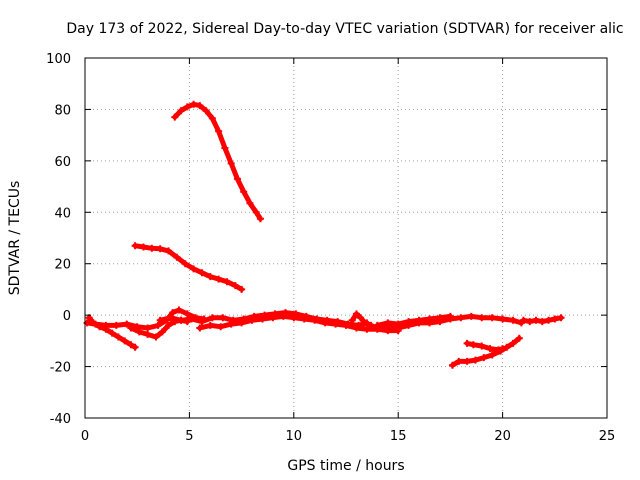  Describe the element at coordinates (15, 238) in the screenshot. I see `y-axis-label: SDTVAR / TECUs` at that location.